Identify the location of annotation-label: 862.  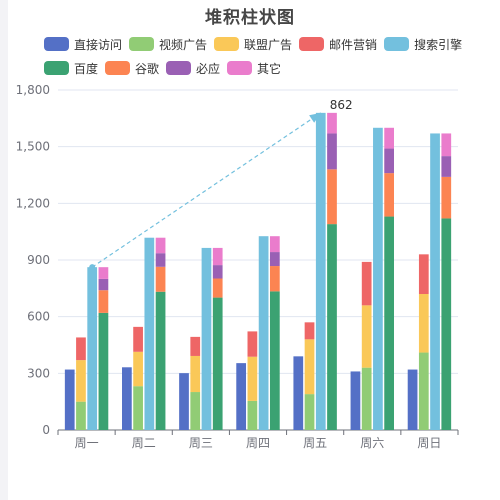
(341, 105).